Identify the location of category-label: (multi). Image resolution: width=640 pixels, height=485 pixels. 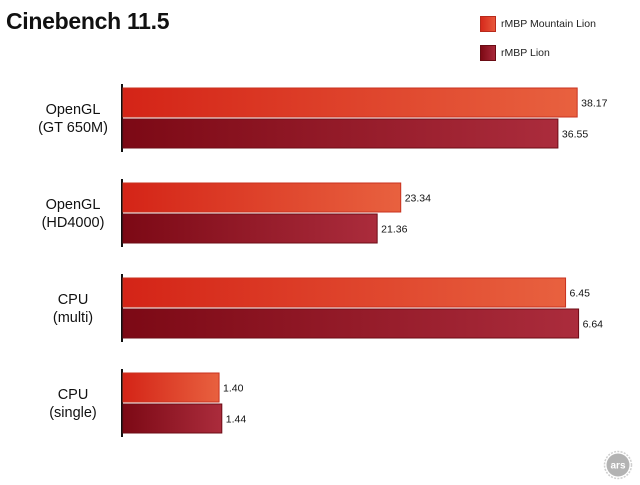
(73, 318).